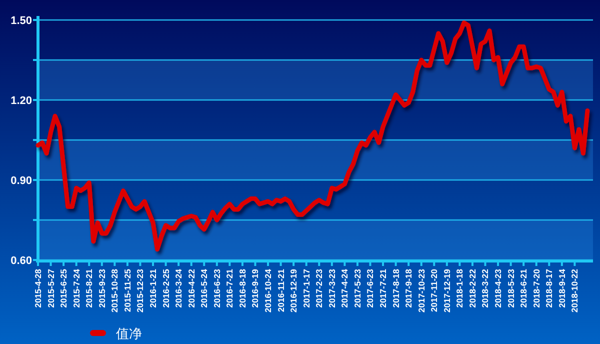 The image size is (600, 344). Describe the element at coordinates (140, 290) in the screenshot. I see `x-tick-label: 2015-12-23` at that location.